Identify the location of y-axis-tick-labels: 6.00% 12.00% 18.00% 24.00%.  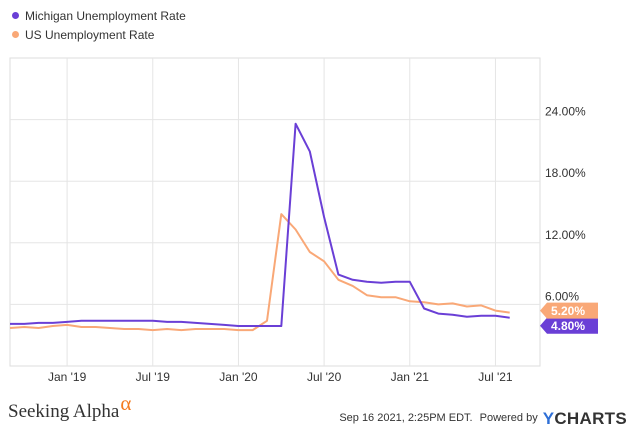
(565, 204).